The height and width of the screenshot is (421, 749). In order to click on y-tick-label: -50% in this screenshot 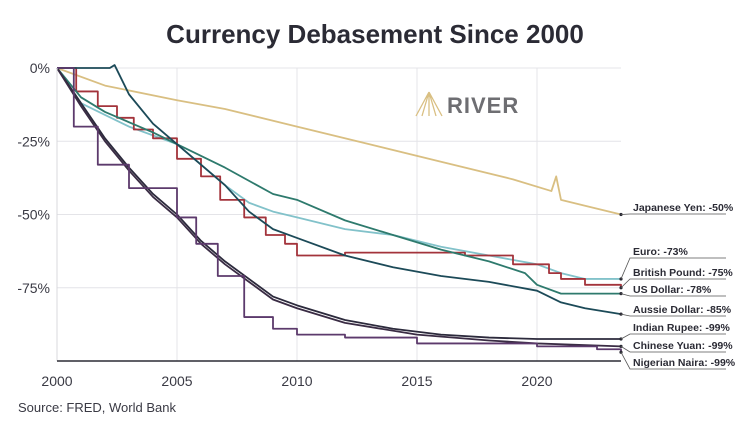, I will do `click(33, 215)`.